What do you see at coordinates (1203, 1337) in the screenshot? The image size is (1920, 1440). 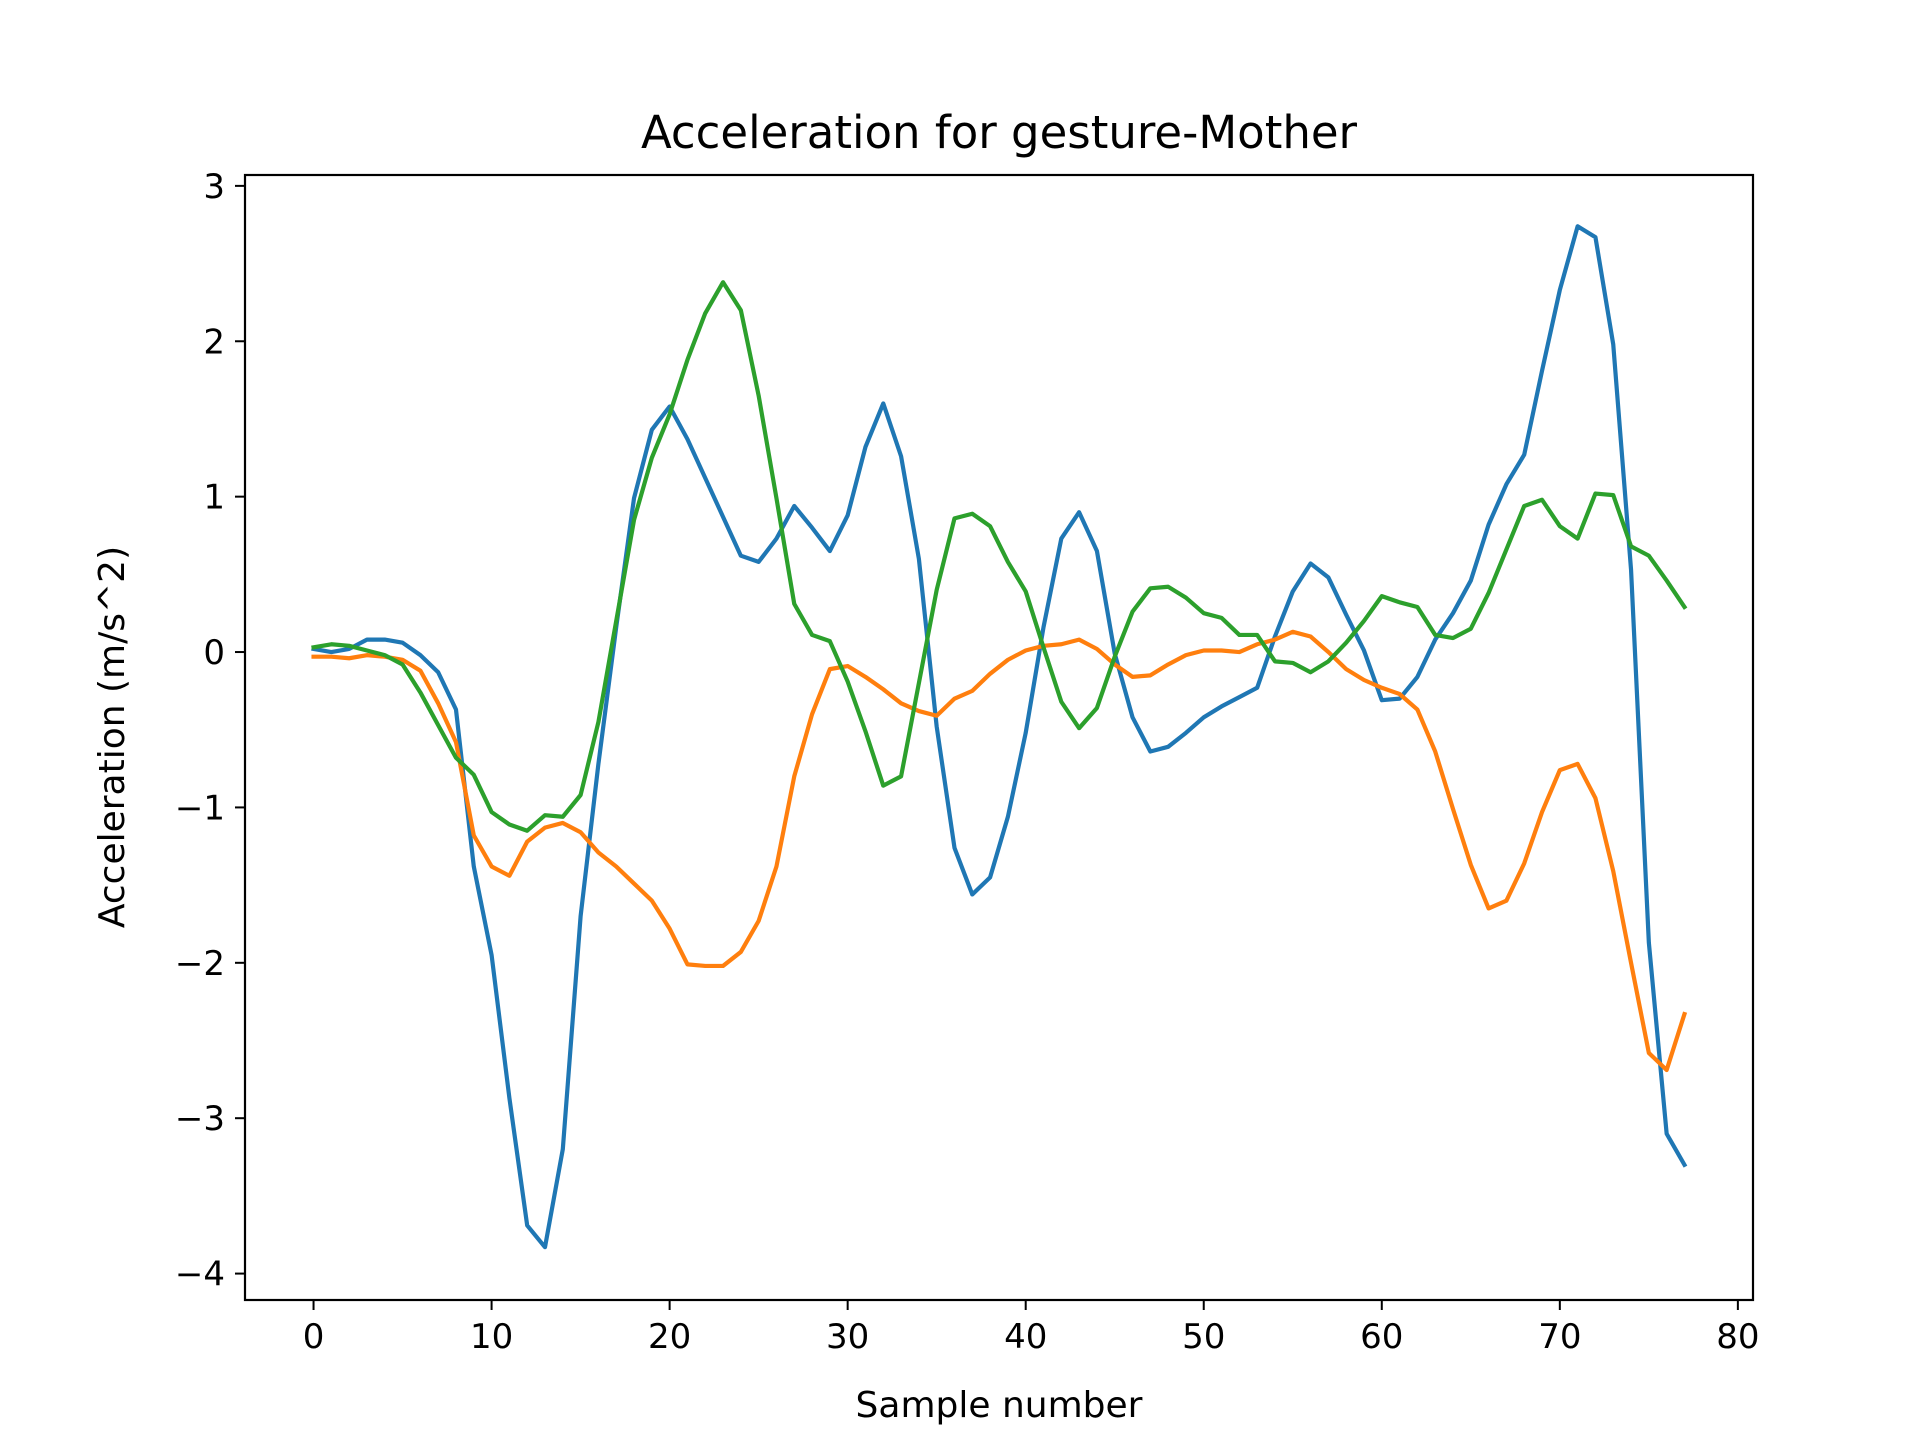 I see `x-tick-label: 50` at bounding box center [1203, 1337].